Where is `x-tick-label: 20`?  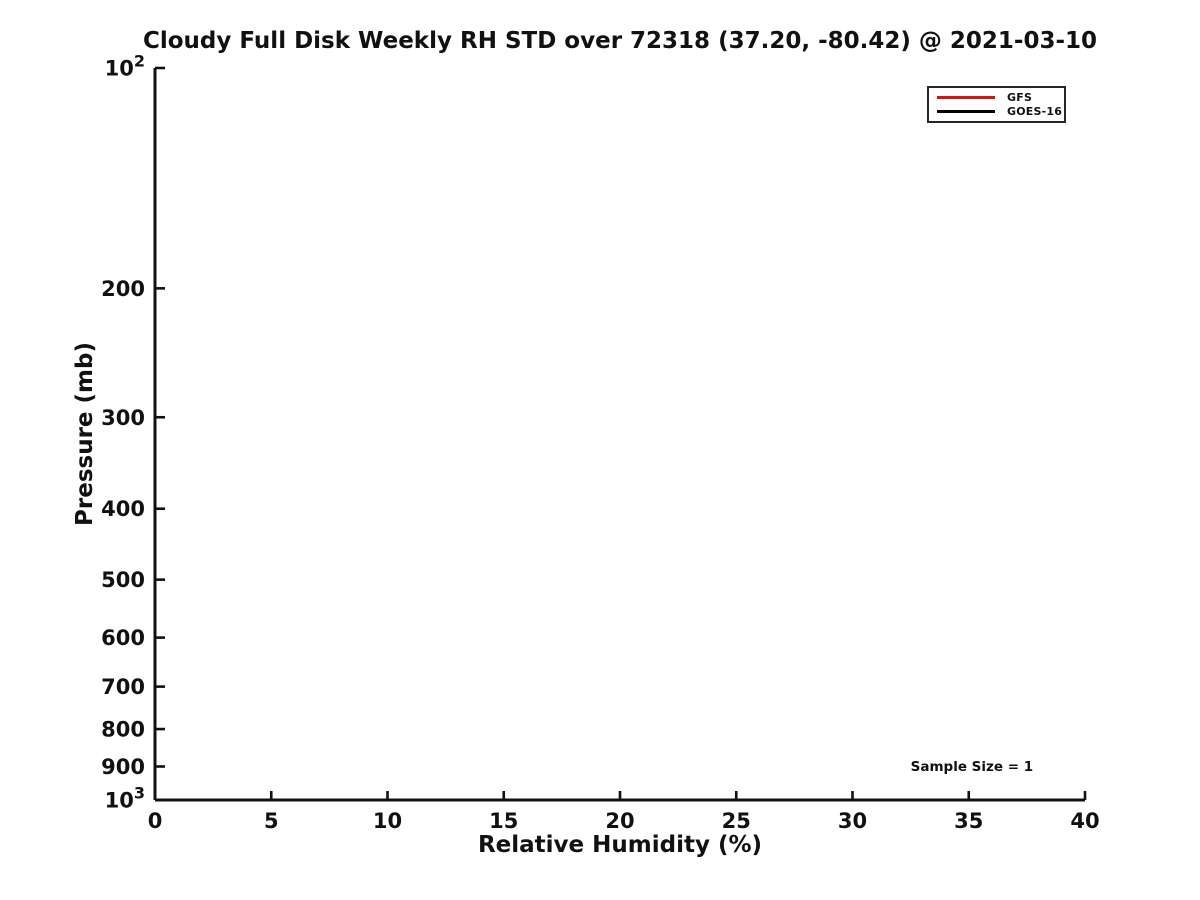
x-tick-label: 20 is located at coordinates (619, 821).